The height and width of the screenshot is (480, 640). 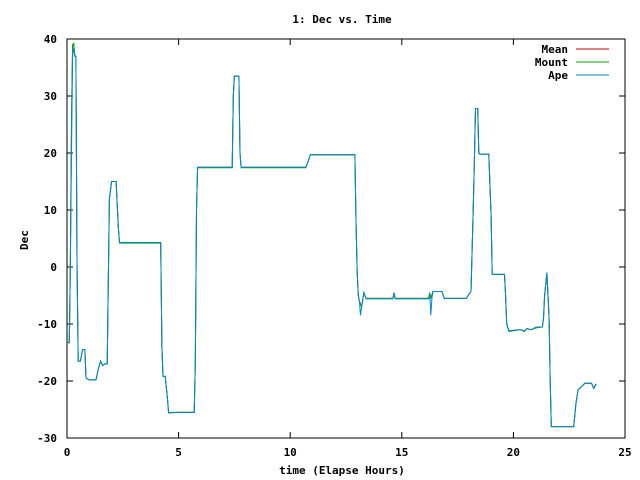 What do you see at coordinates (47, 438) in the screenshot?
I see `y-tick-label: -30` at bounding box center [47, 438].